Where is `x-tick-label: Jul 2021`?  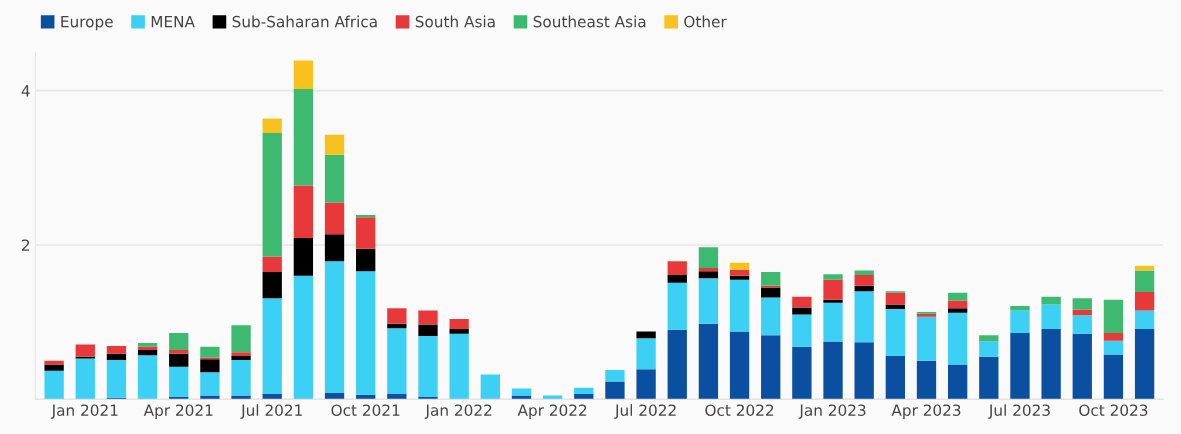 x-tick-label: Jul 2021 is located at coordinates (271, 411).